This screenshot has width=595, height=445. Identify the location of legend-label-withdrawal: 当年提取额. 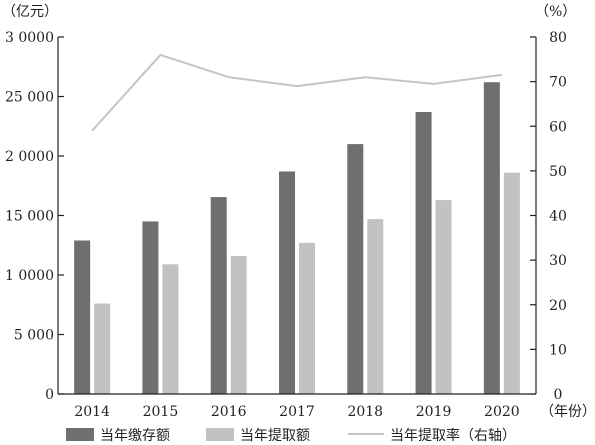
(275, 436).